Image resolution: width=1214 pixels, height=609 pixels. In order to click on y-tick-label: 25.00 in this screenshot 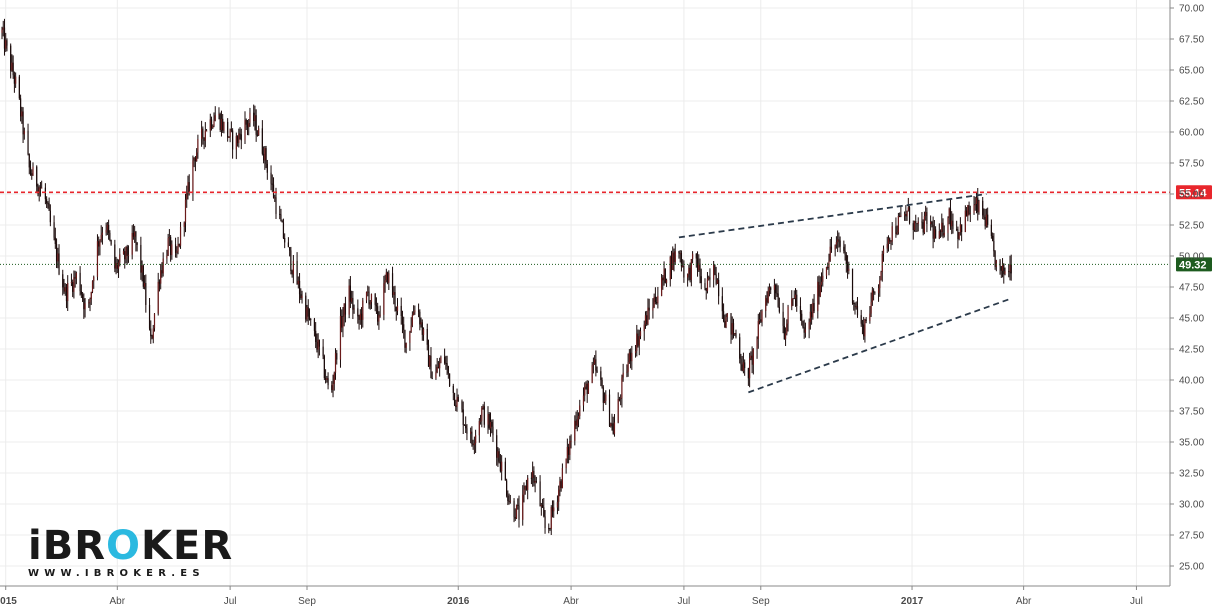, I will do `click(1191, 567)`.